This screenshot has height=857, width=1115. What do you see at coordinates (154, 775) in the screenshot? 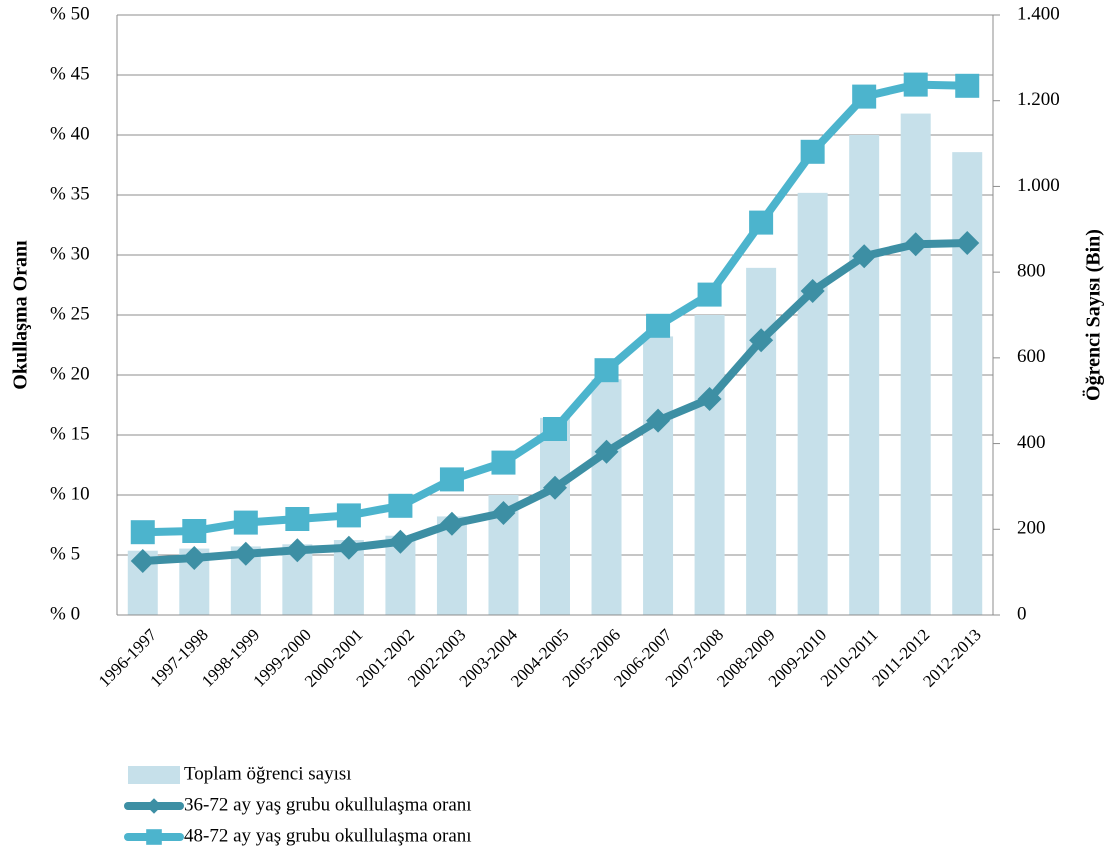
I see `legend-swatch` at bounding box center [154, 775].